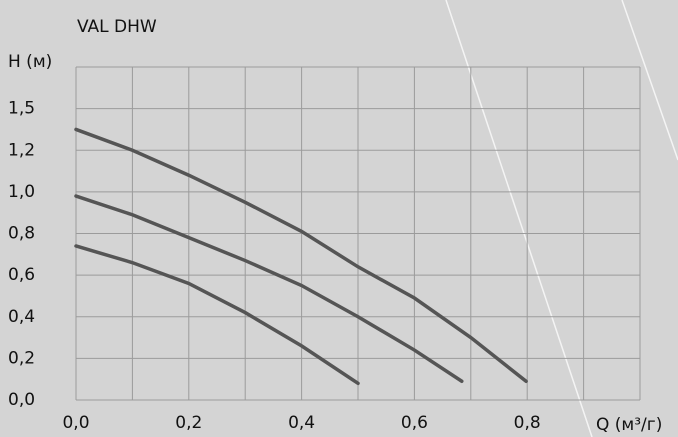 This screenshot has height=437, width=678. Describe the element at coordinates (301, 423) in the screenshot. I see `x-tick-label: 0,4` at that location.